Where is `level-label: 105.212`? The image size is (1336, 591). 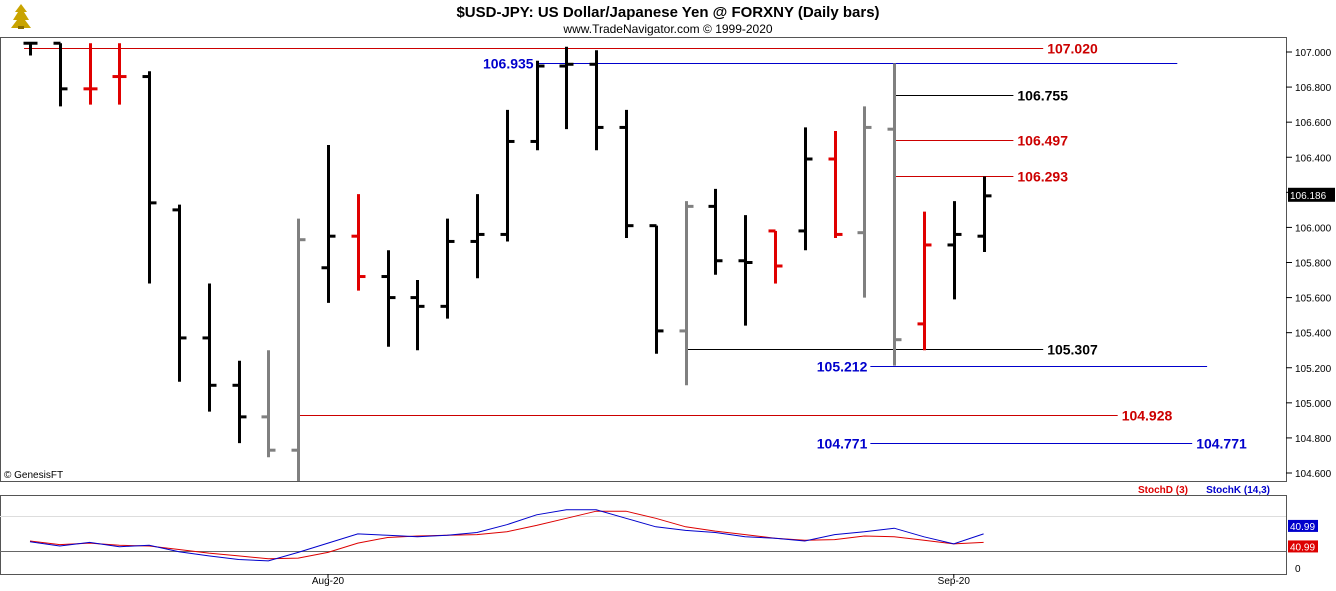
level-label: 105.212 is located at coordinates (842, 367).